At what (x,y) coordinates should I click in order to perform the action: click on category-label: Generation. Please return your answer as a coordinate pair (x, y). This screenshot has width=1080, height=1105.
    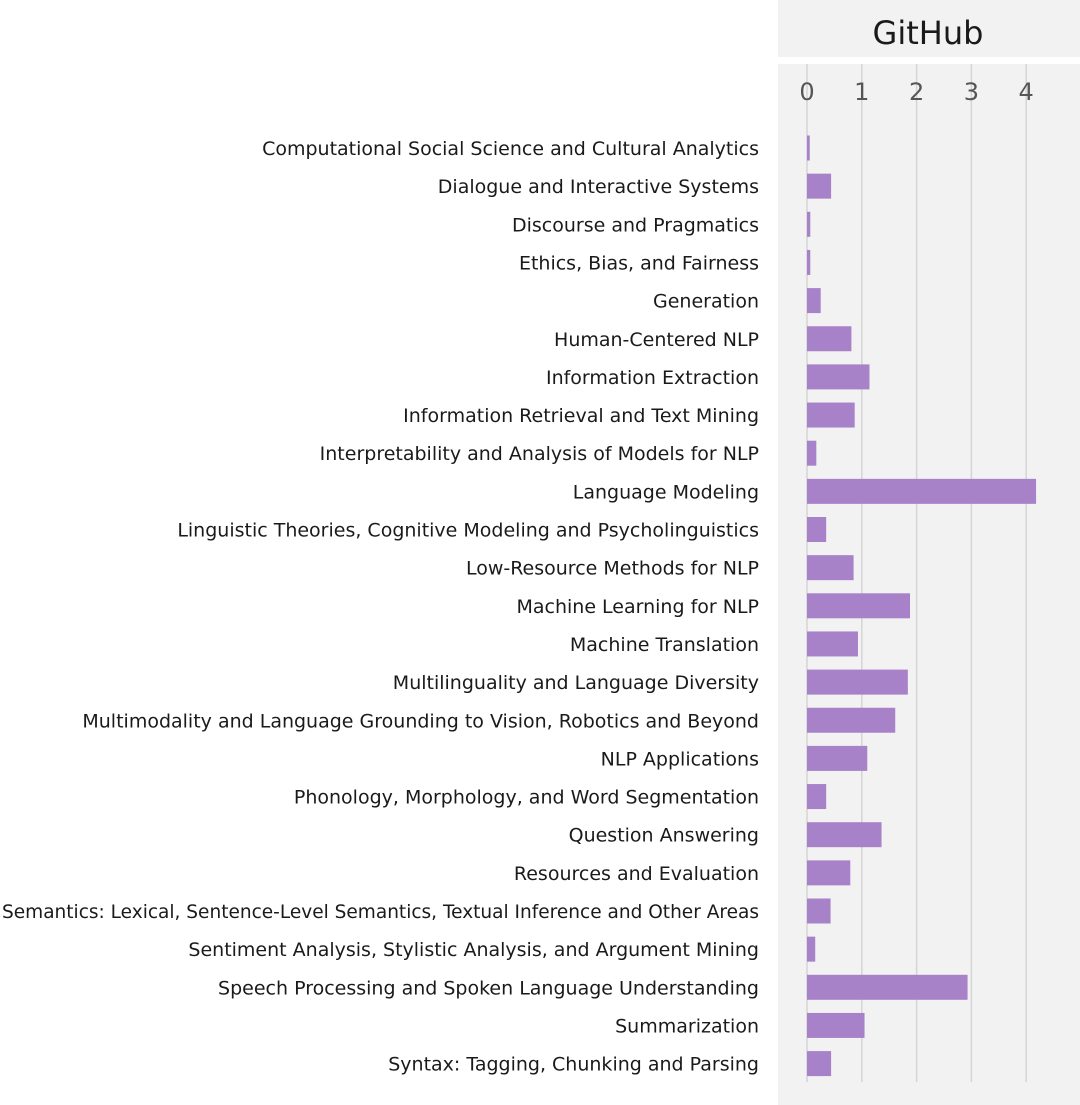
    Looking at the image, I should click on (706, 302).